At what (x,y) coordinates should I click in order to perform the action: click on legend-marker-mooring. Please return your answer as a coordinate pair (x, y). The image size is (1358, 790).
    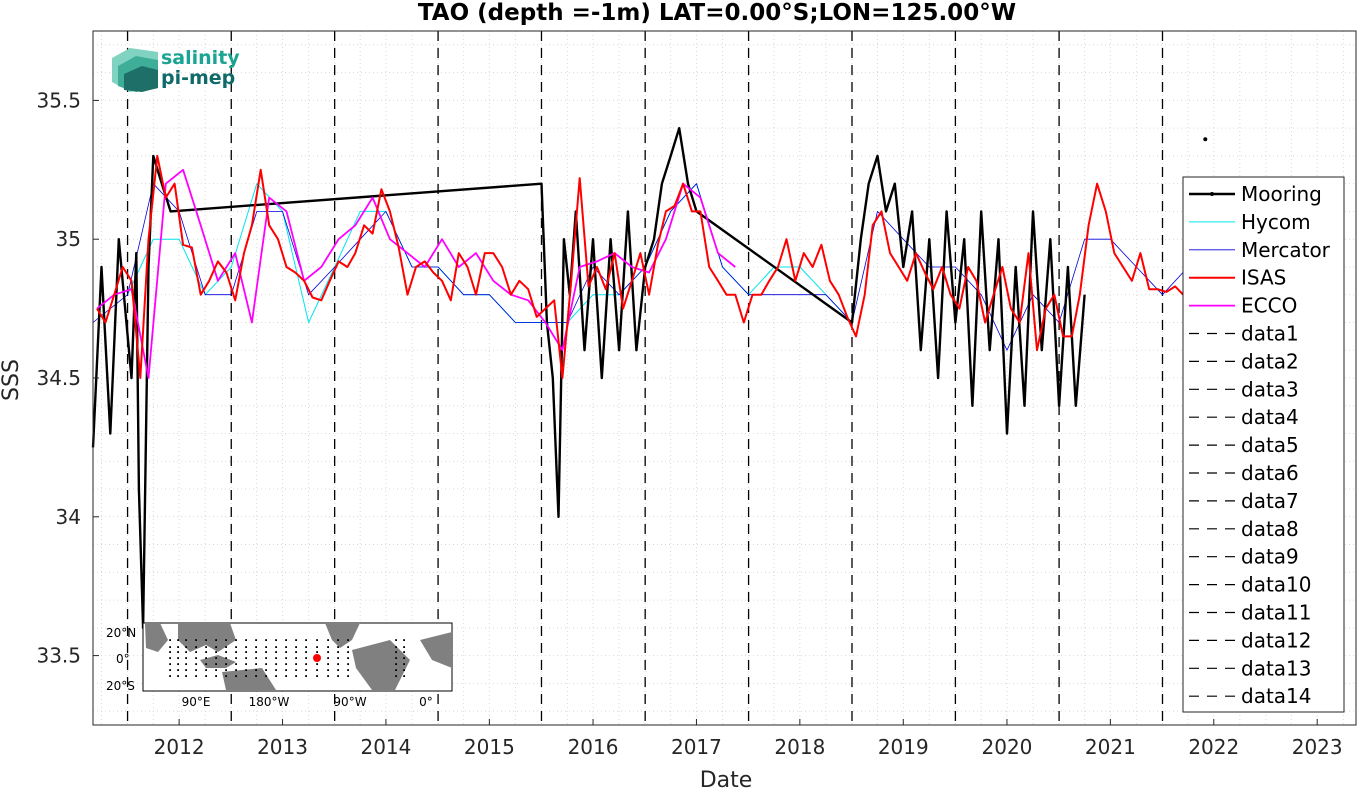
    Looking at the image, I should click on (1212, 194).